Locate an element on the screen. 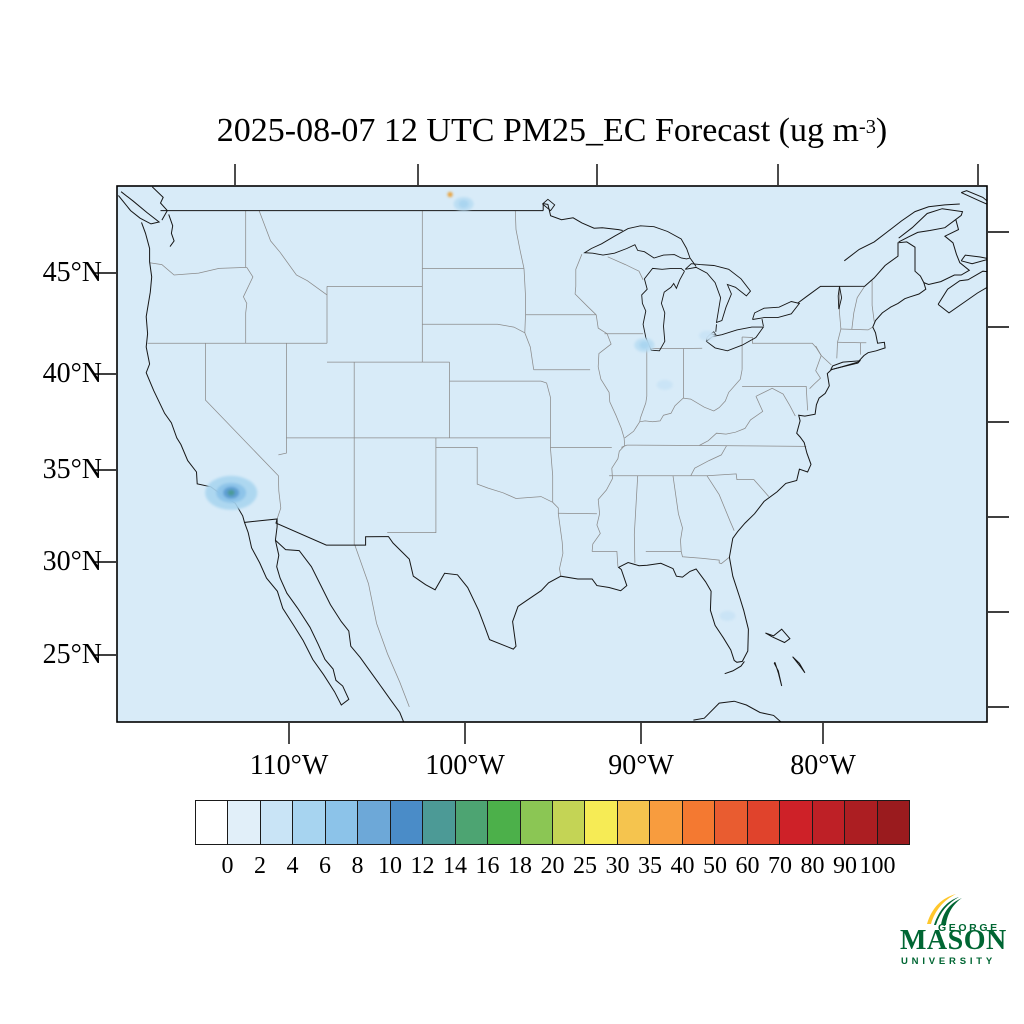 The image size is (1024, 1024). colorbar-tick-label: 20 is located at coordinates (552, 866).